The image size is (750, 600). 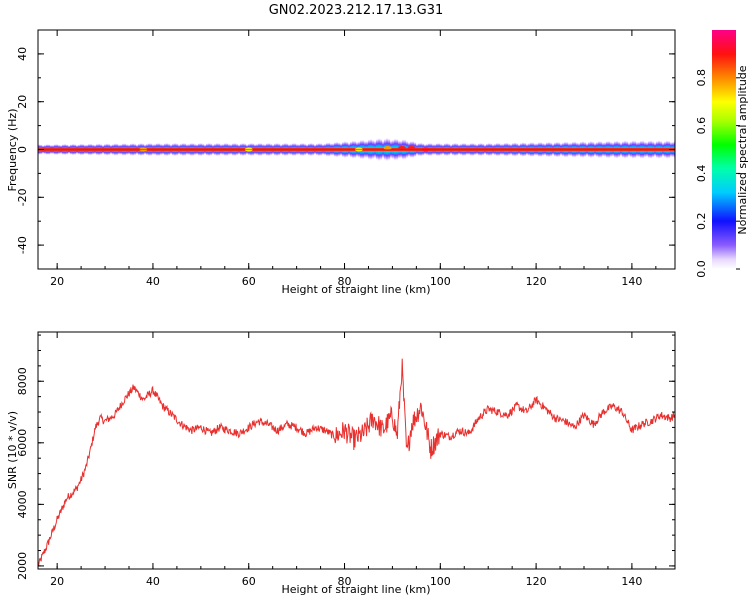 I want to click on y-tick-label: -20, so click(x=22, y=197).